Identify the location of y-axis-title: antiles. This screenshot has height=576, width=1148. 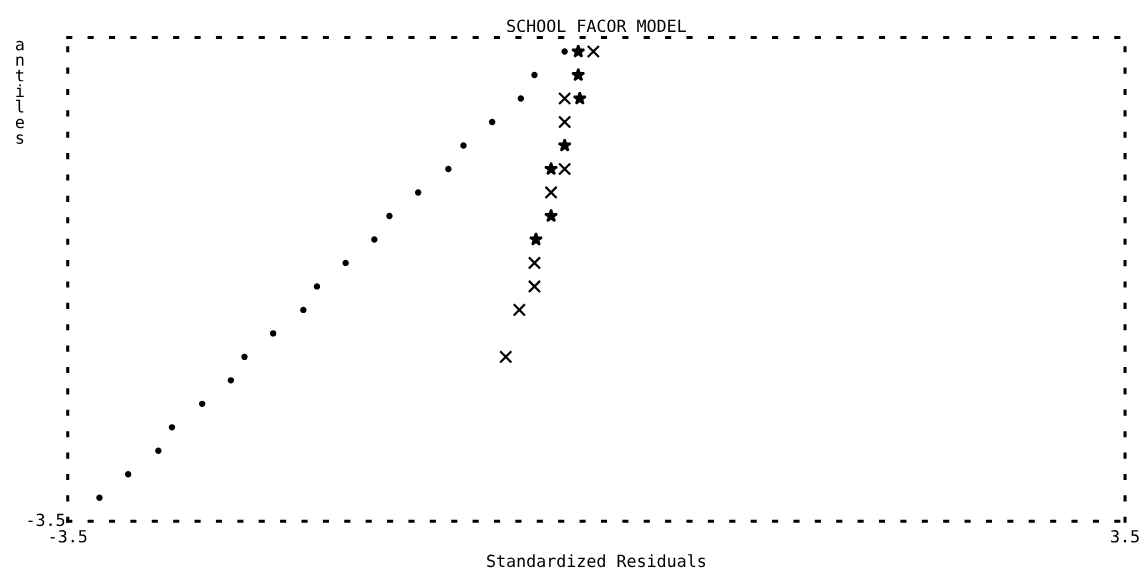
(19, 92).